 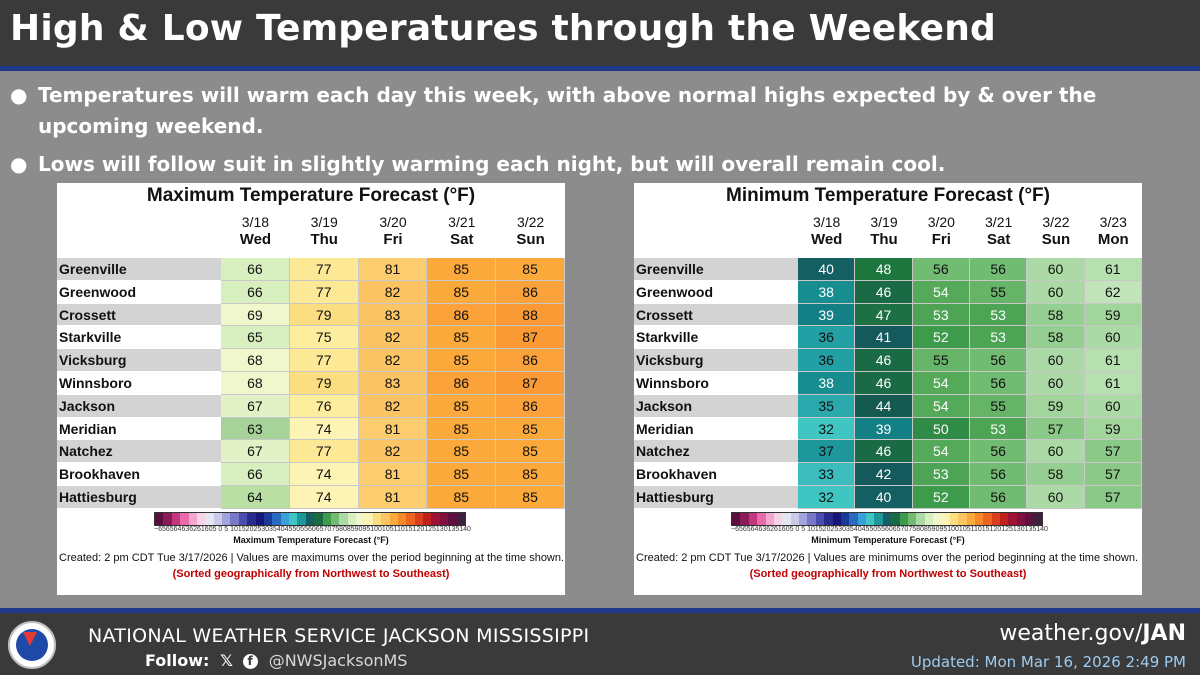 What do you see at coordinates (716, 452) in the screenshot?
I see `min-city-label: Natchez` at bounding box center [716, 452].